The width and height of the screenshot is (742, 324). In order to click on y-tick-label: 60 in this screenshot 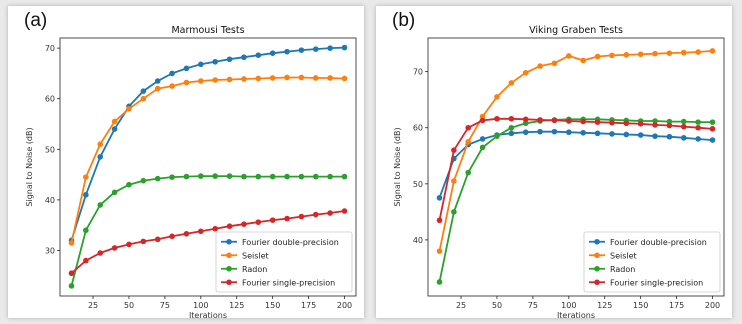, I will do `click(50, 99)`.